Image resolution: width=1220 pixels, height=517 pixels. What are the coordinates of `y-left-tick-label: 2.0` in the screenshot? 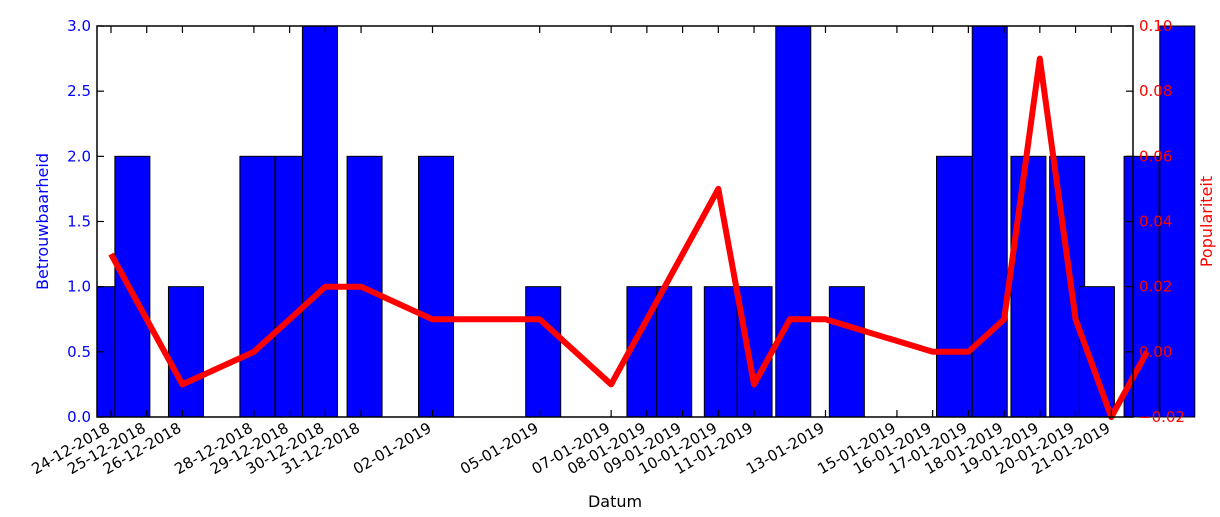 It's located at (79, 156).